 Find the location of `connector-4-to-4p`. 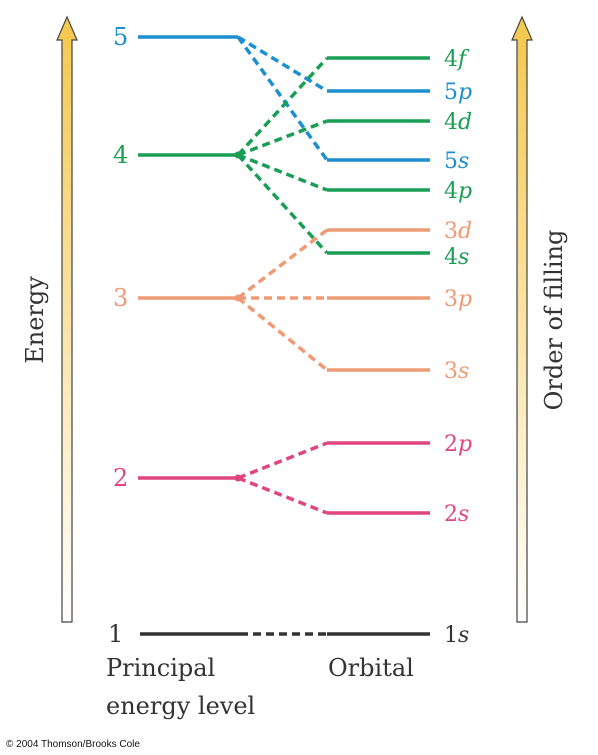

connector-4-to-4p is located at coordinates (282, 172).